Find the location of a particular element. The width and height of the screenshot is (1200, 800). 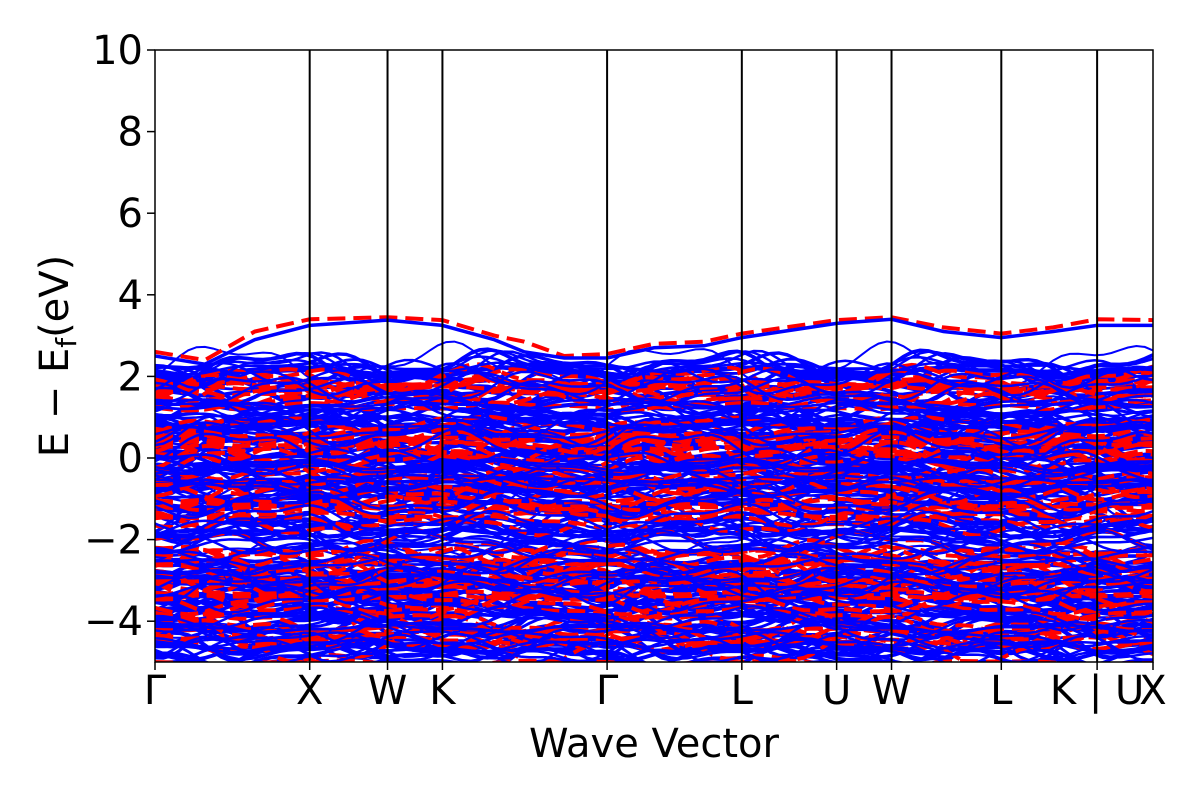

y-tick-label: 10 is located at coordinates (117, 51).